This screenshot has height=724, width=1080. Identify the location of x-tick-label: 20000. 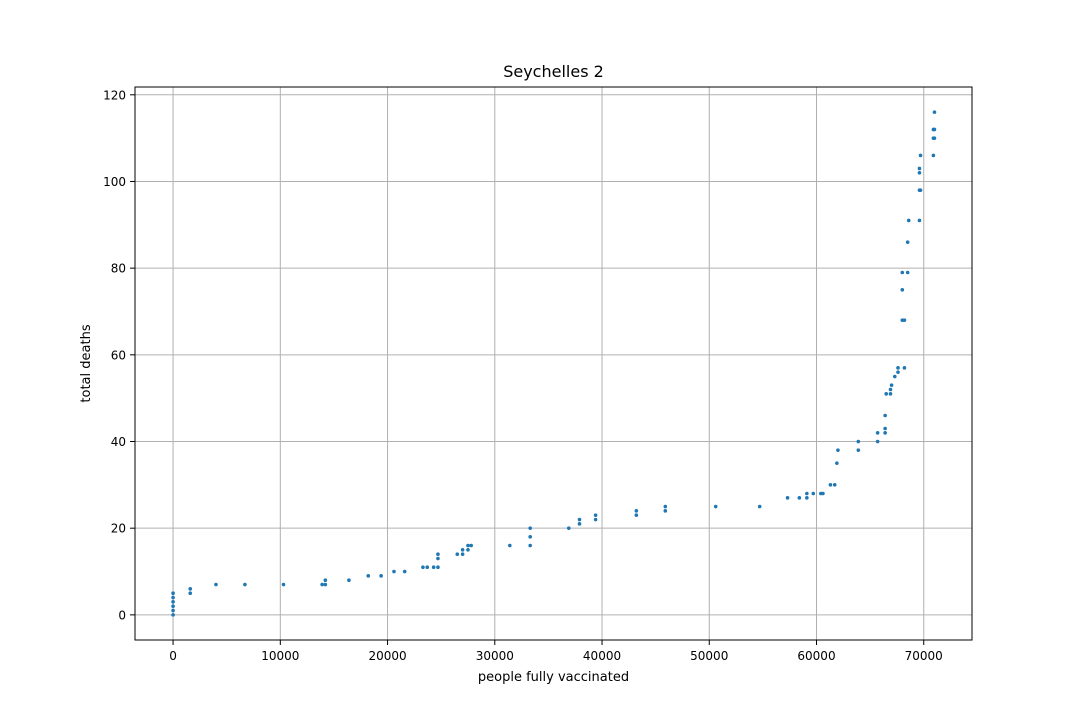
(387, 656).